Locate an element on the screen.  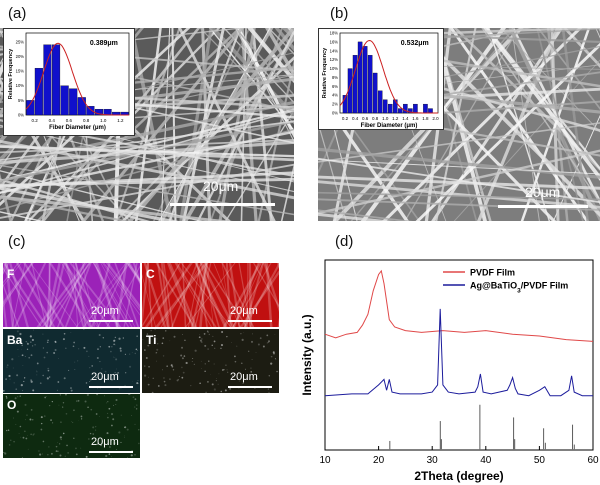
edx-map-c: C 20μm is located at coordinates (210, 295).